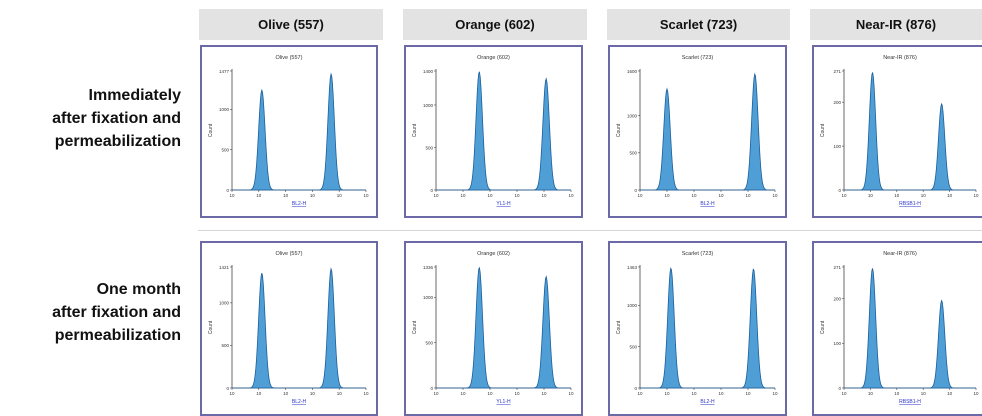 The width and height of the screenshot is (982, 416). I want to click on x-axis-title: RBSB1-H, so click(910, 402).